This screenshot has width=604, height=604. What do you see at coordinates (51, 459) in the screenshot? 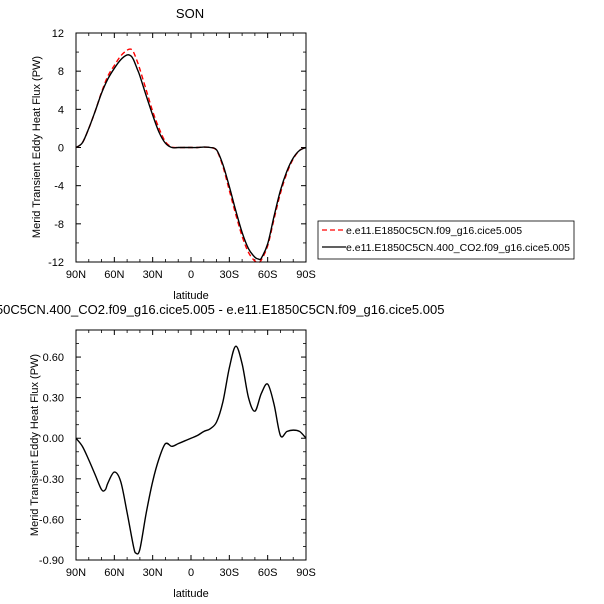
I see `bottom-panel-y-tick-labels: -0.90 -0.60 -0.30 0.00 0.30 0.60` at bounding box center [51, 459].